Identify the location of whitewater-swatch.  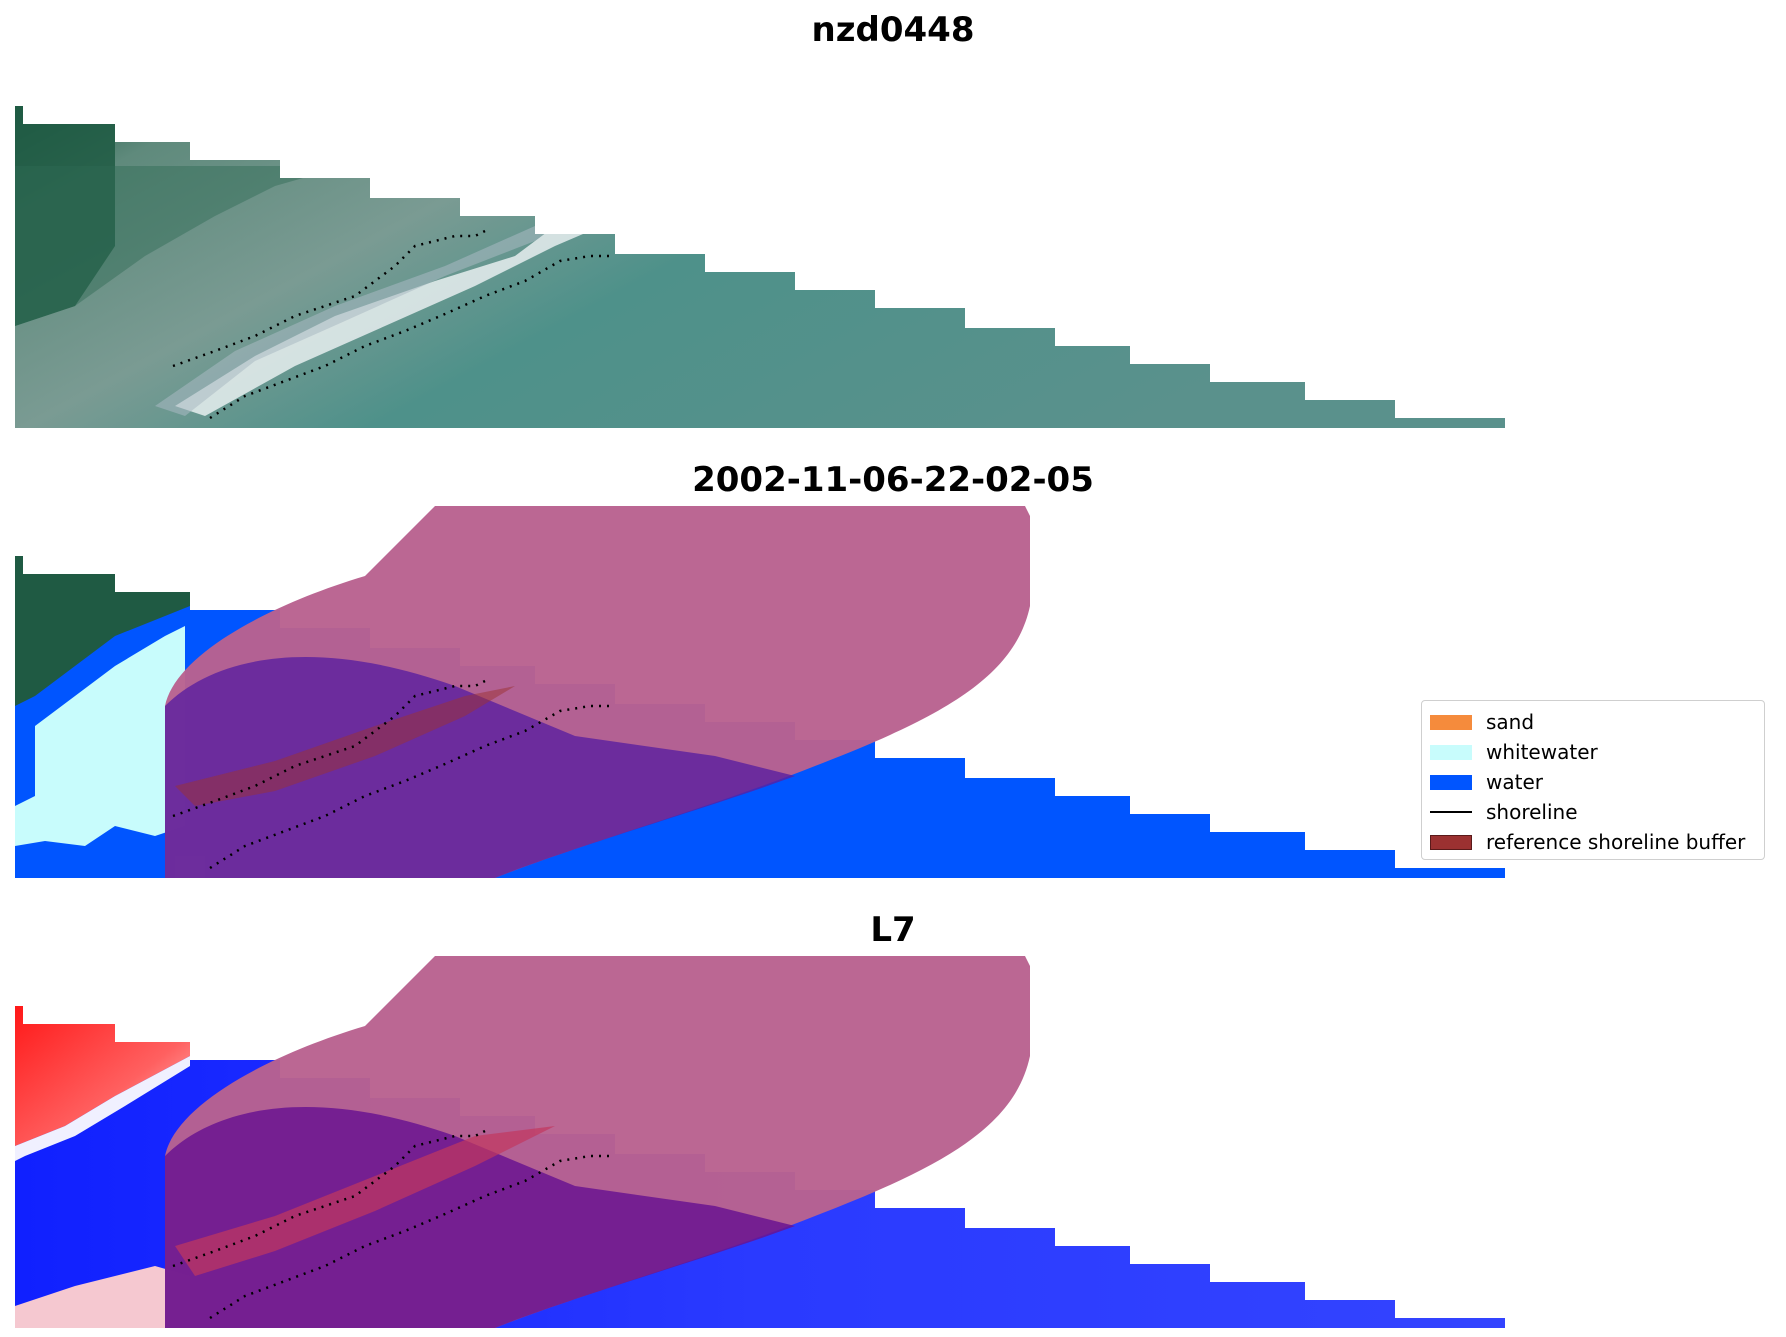
(1451, 752).